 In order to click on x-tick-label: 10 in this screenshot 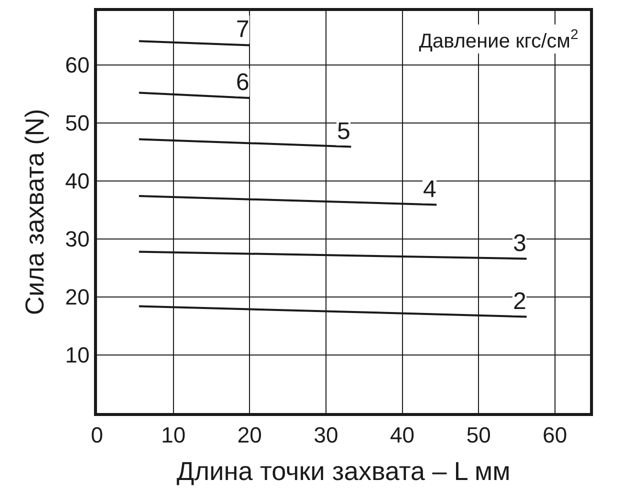, I will do `click(173, 435)`.